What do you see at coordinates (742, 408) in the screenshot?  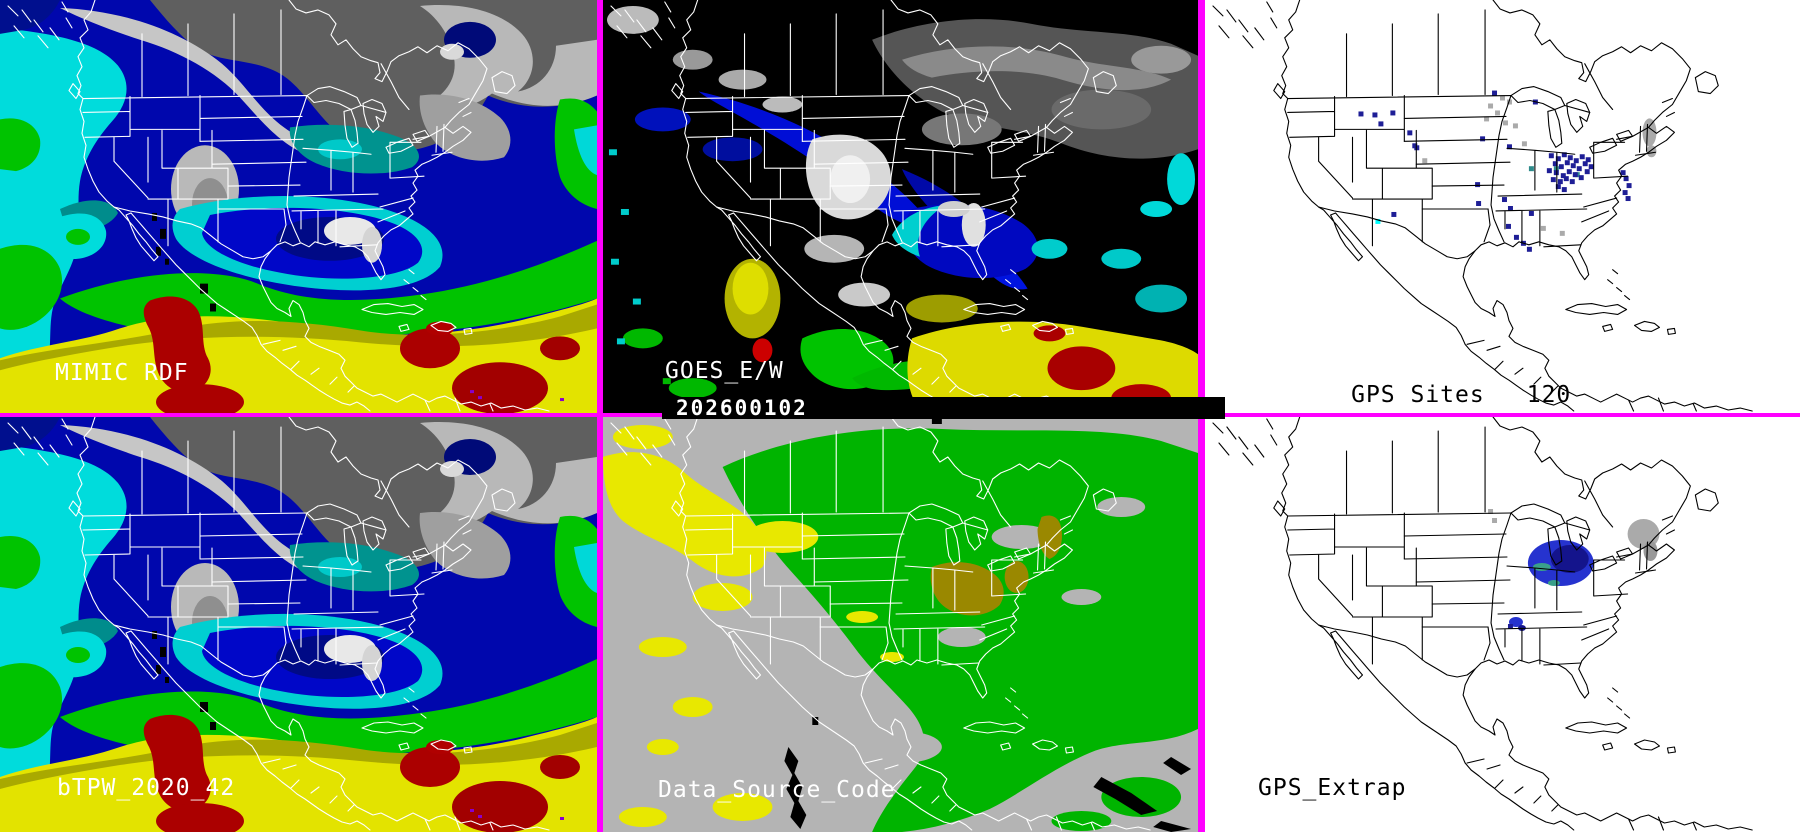 I see `timestamp-text: 202600102` at bounding box center [742, 408].